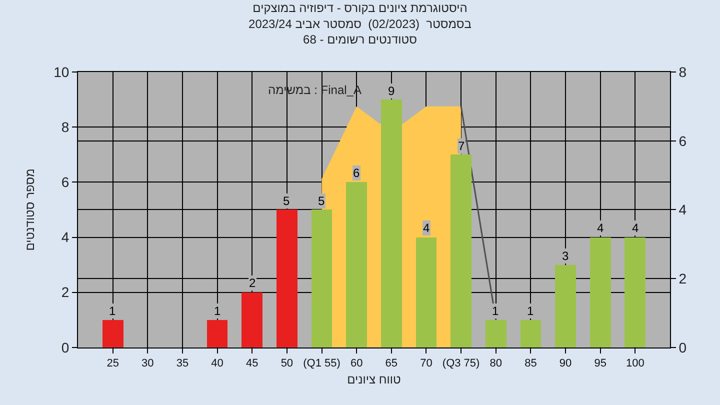 This screenshot has width=720, height=405. Describe the element at coordinates (148, 364) in the screenshot. I see `x-tick-label: 30` at that location.